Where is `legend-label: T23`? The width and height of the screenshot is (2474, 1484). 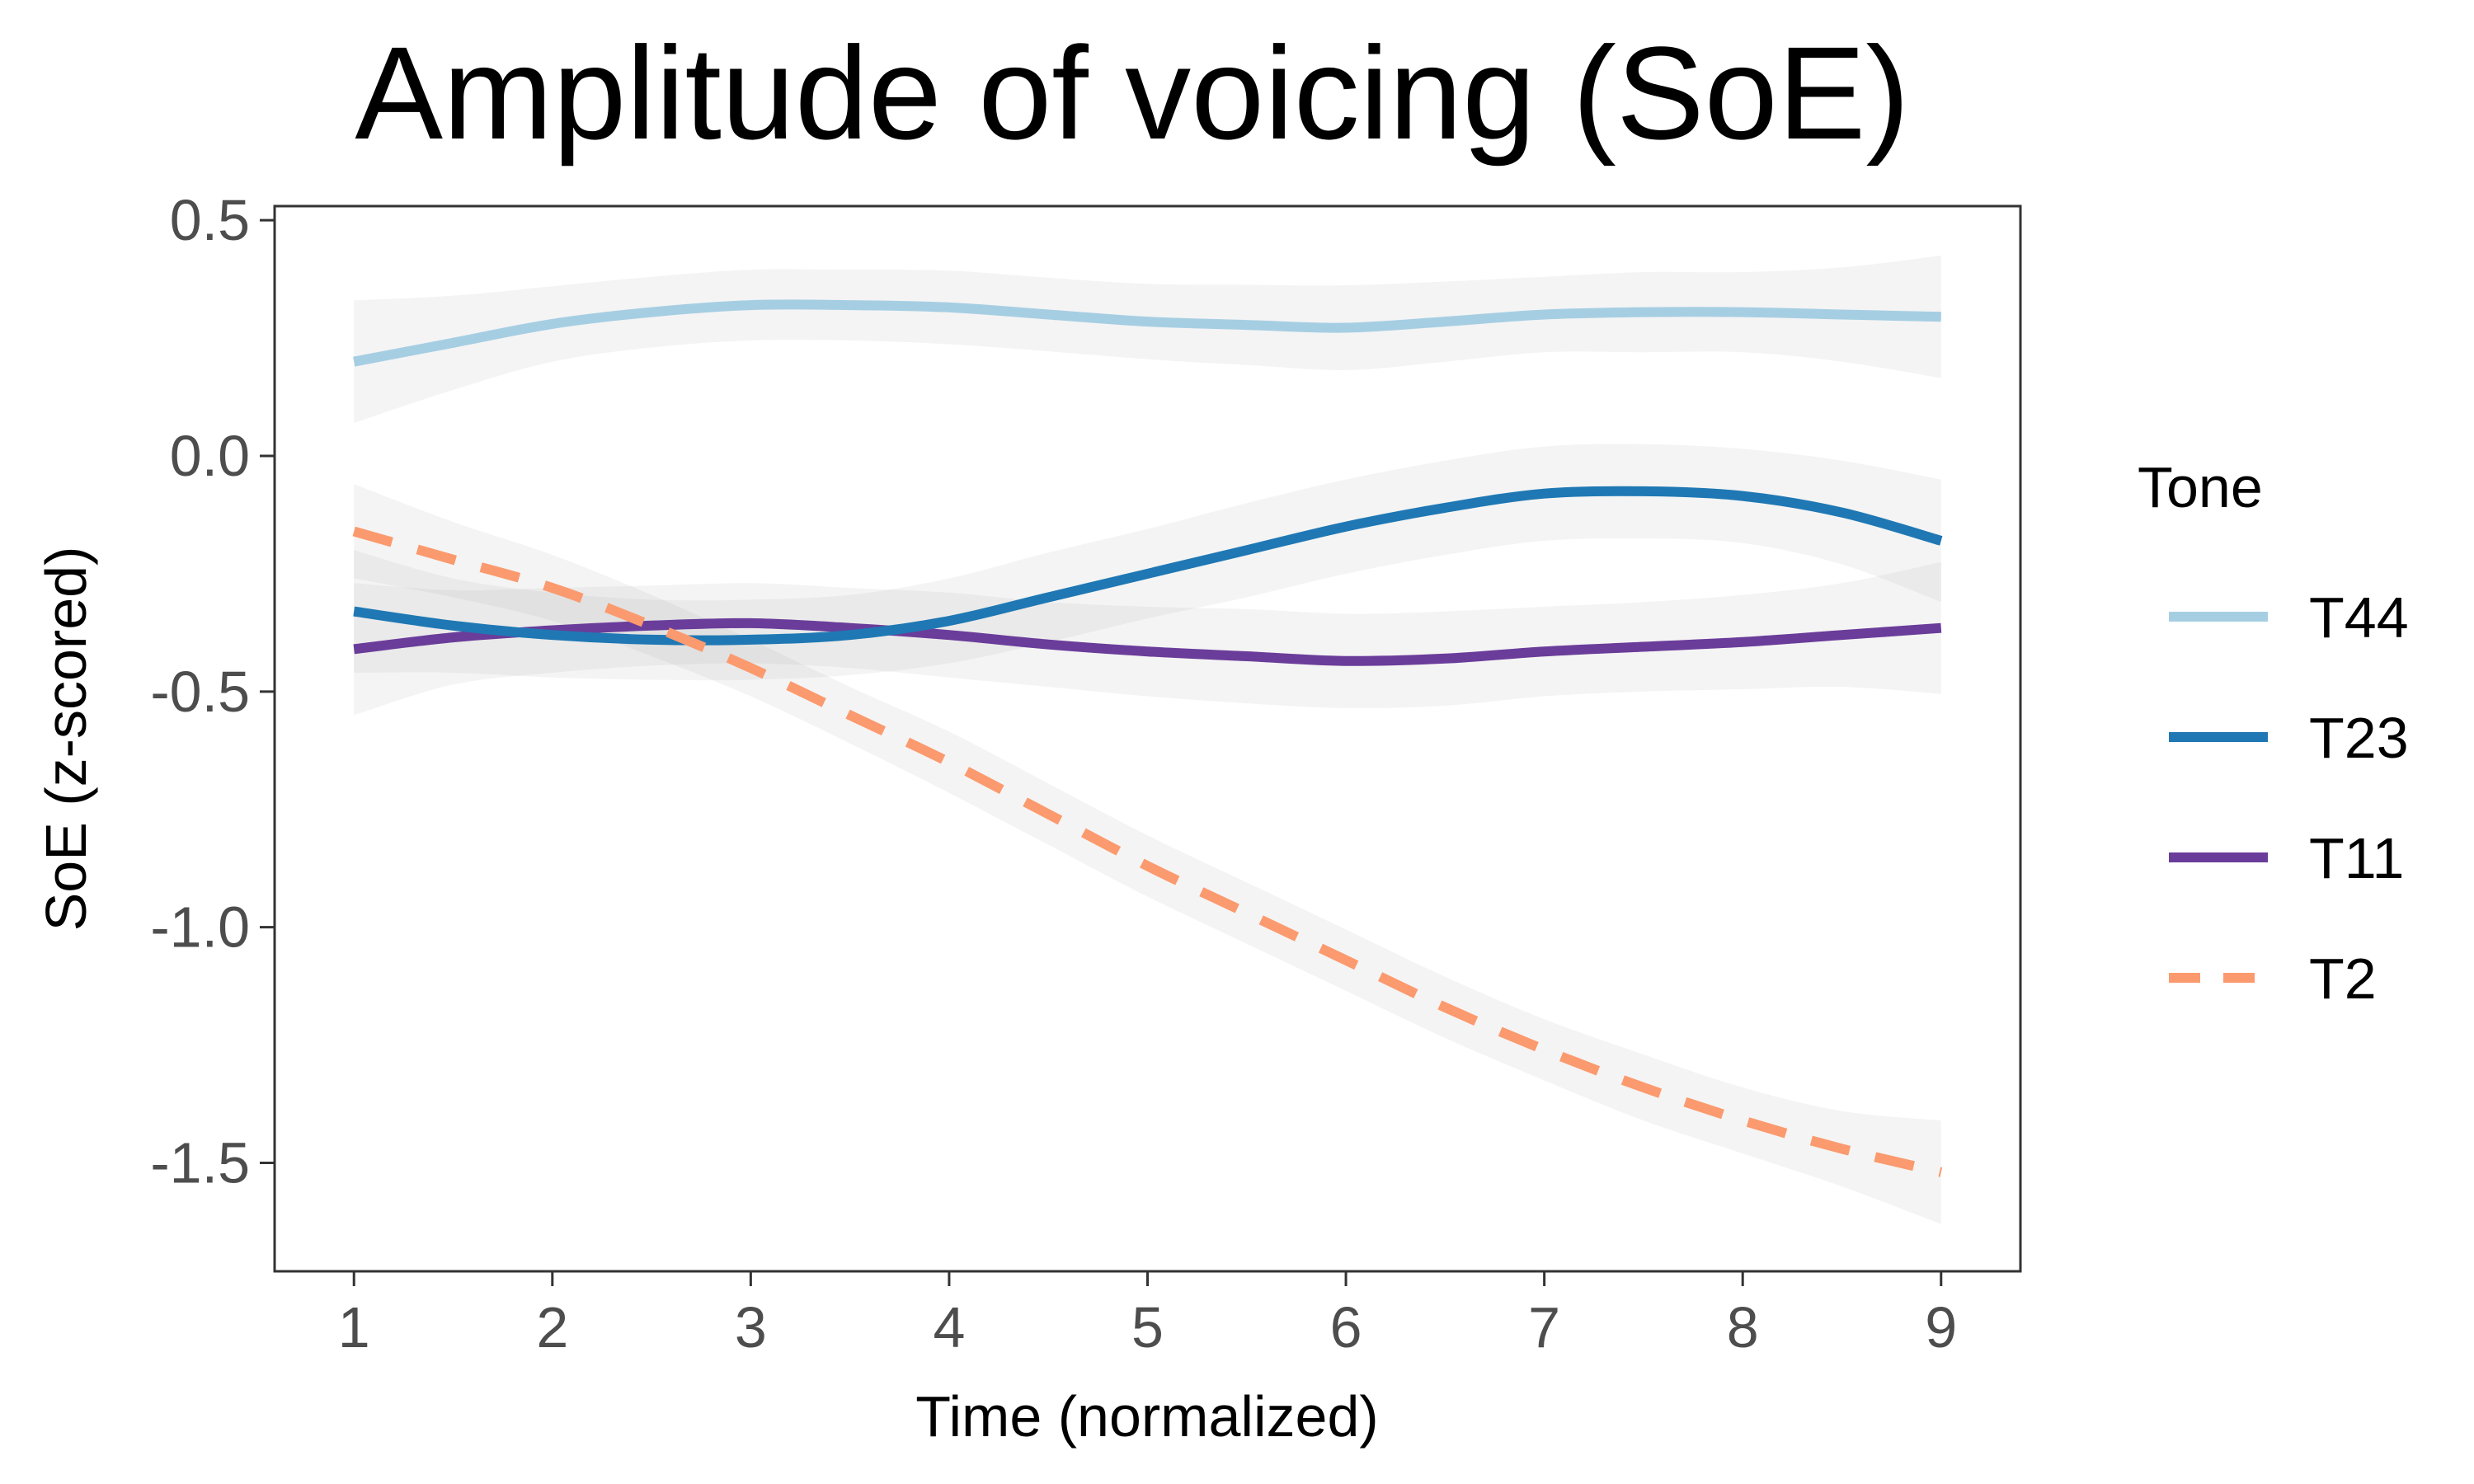
legend-label: T23 is located at coordinates (2359, 738).